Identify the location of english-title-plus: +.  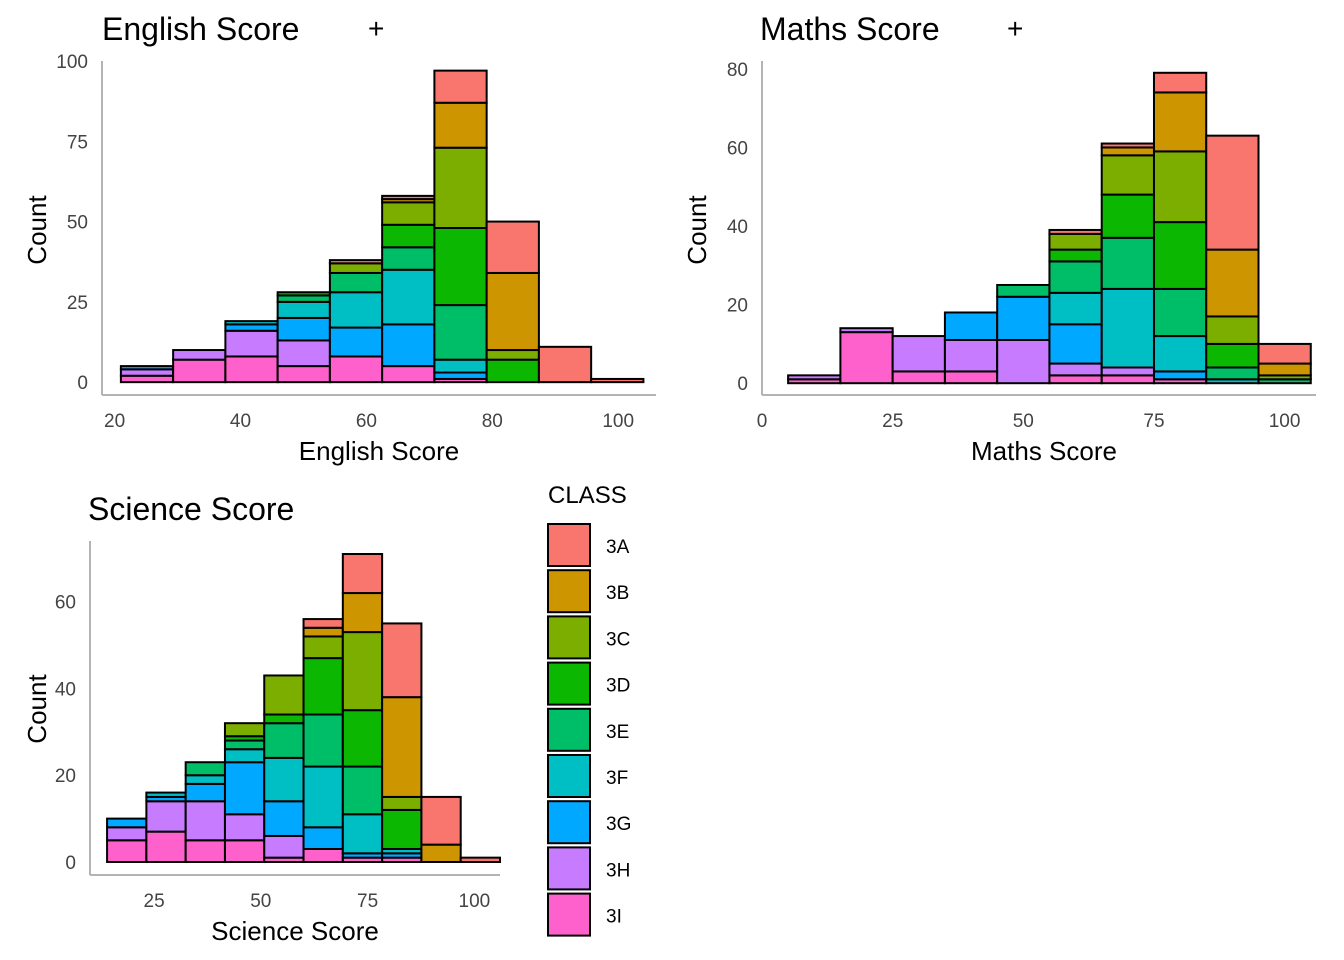
(376, 28).